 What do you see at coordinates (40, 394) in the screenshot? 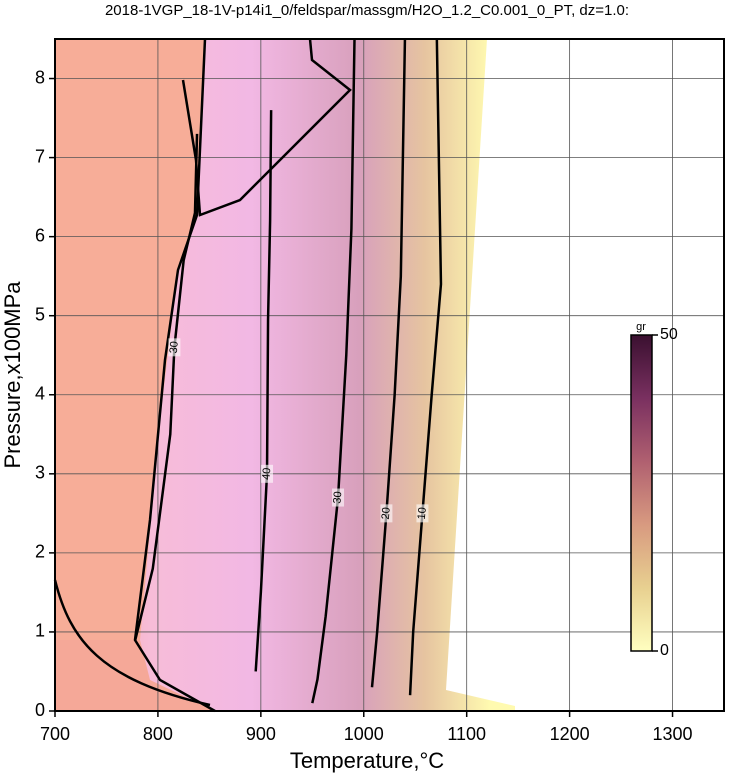
I see `y-tick-label: 4` at bounding box center [40, 394].